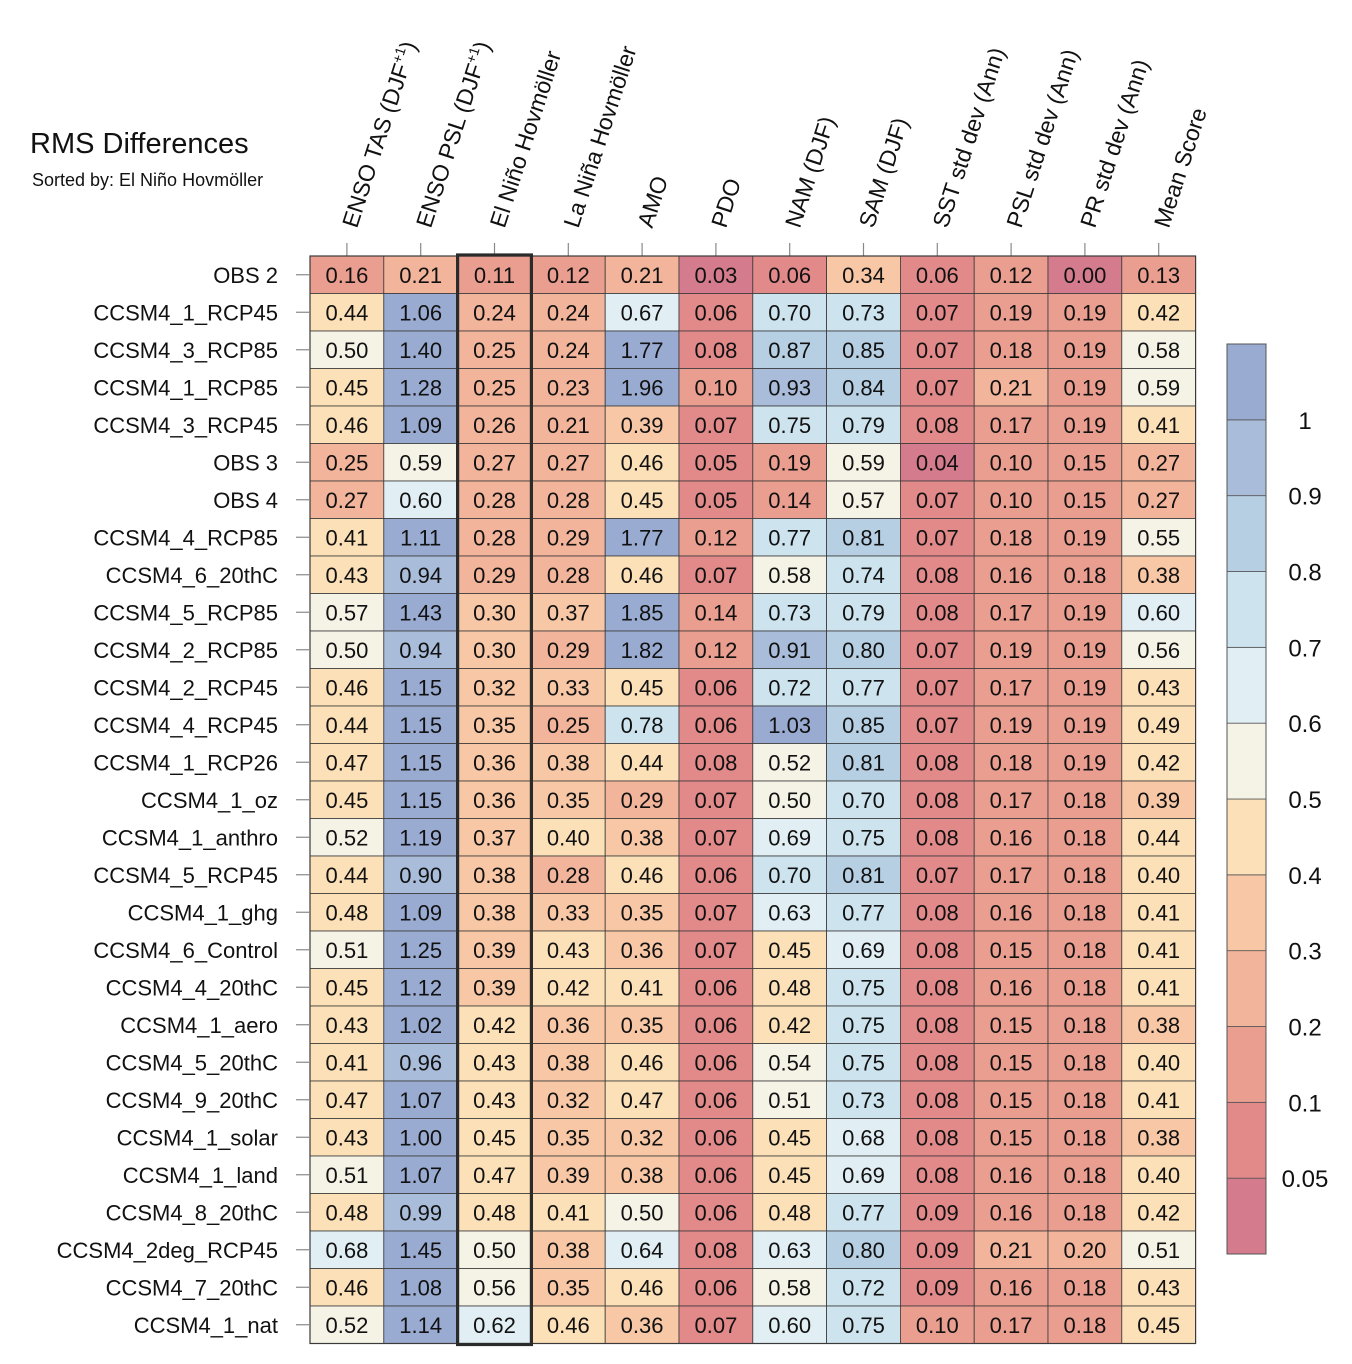  Describe the element at coordinates (863, 725) in the screenshot. I see `cell-value: 0.85` at that location.